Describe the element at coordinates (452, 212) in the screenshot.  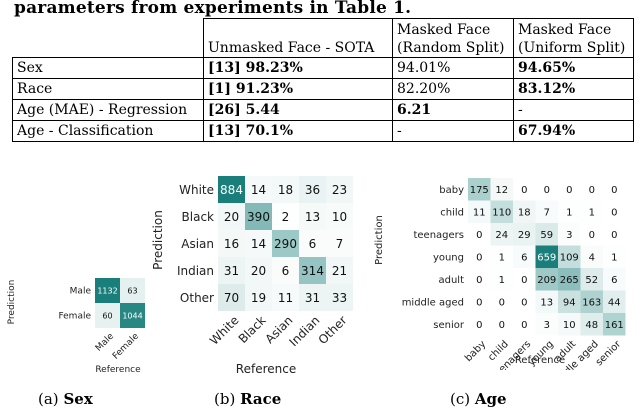
I see `age-row-label: child` at that location.